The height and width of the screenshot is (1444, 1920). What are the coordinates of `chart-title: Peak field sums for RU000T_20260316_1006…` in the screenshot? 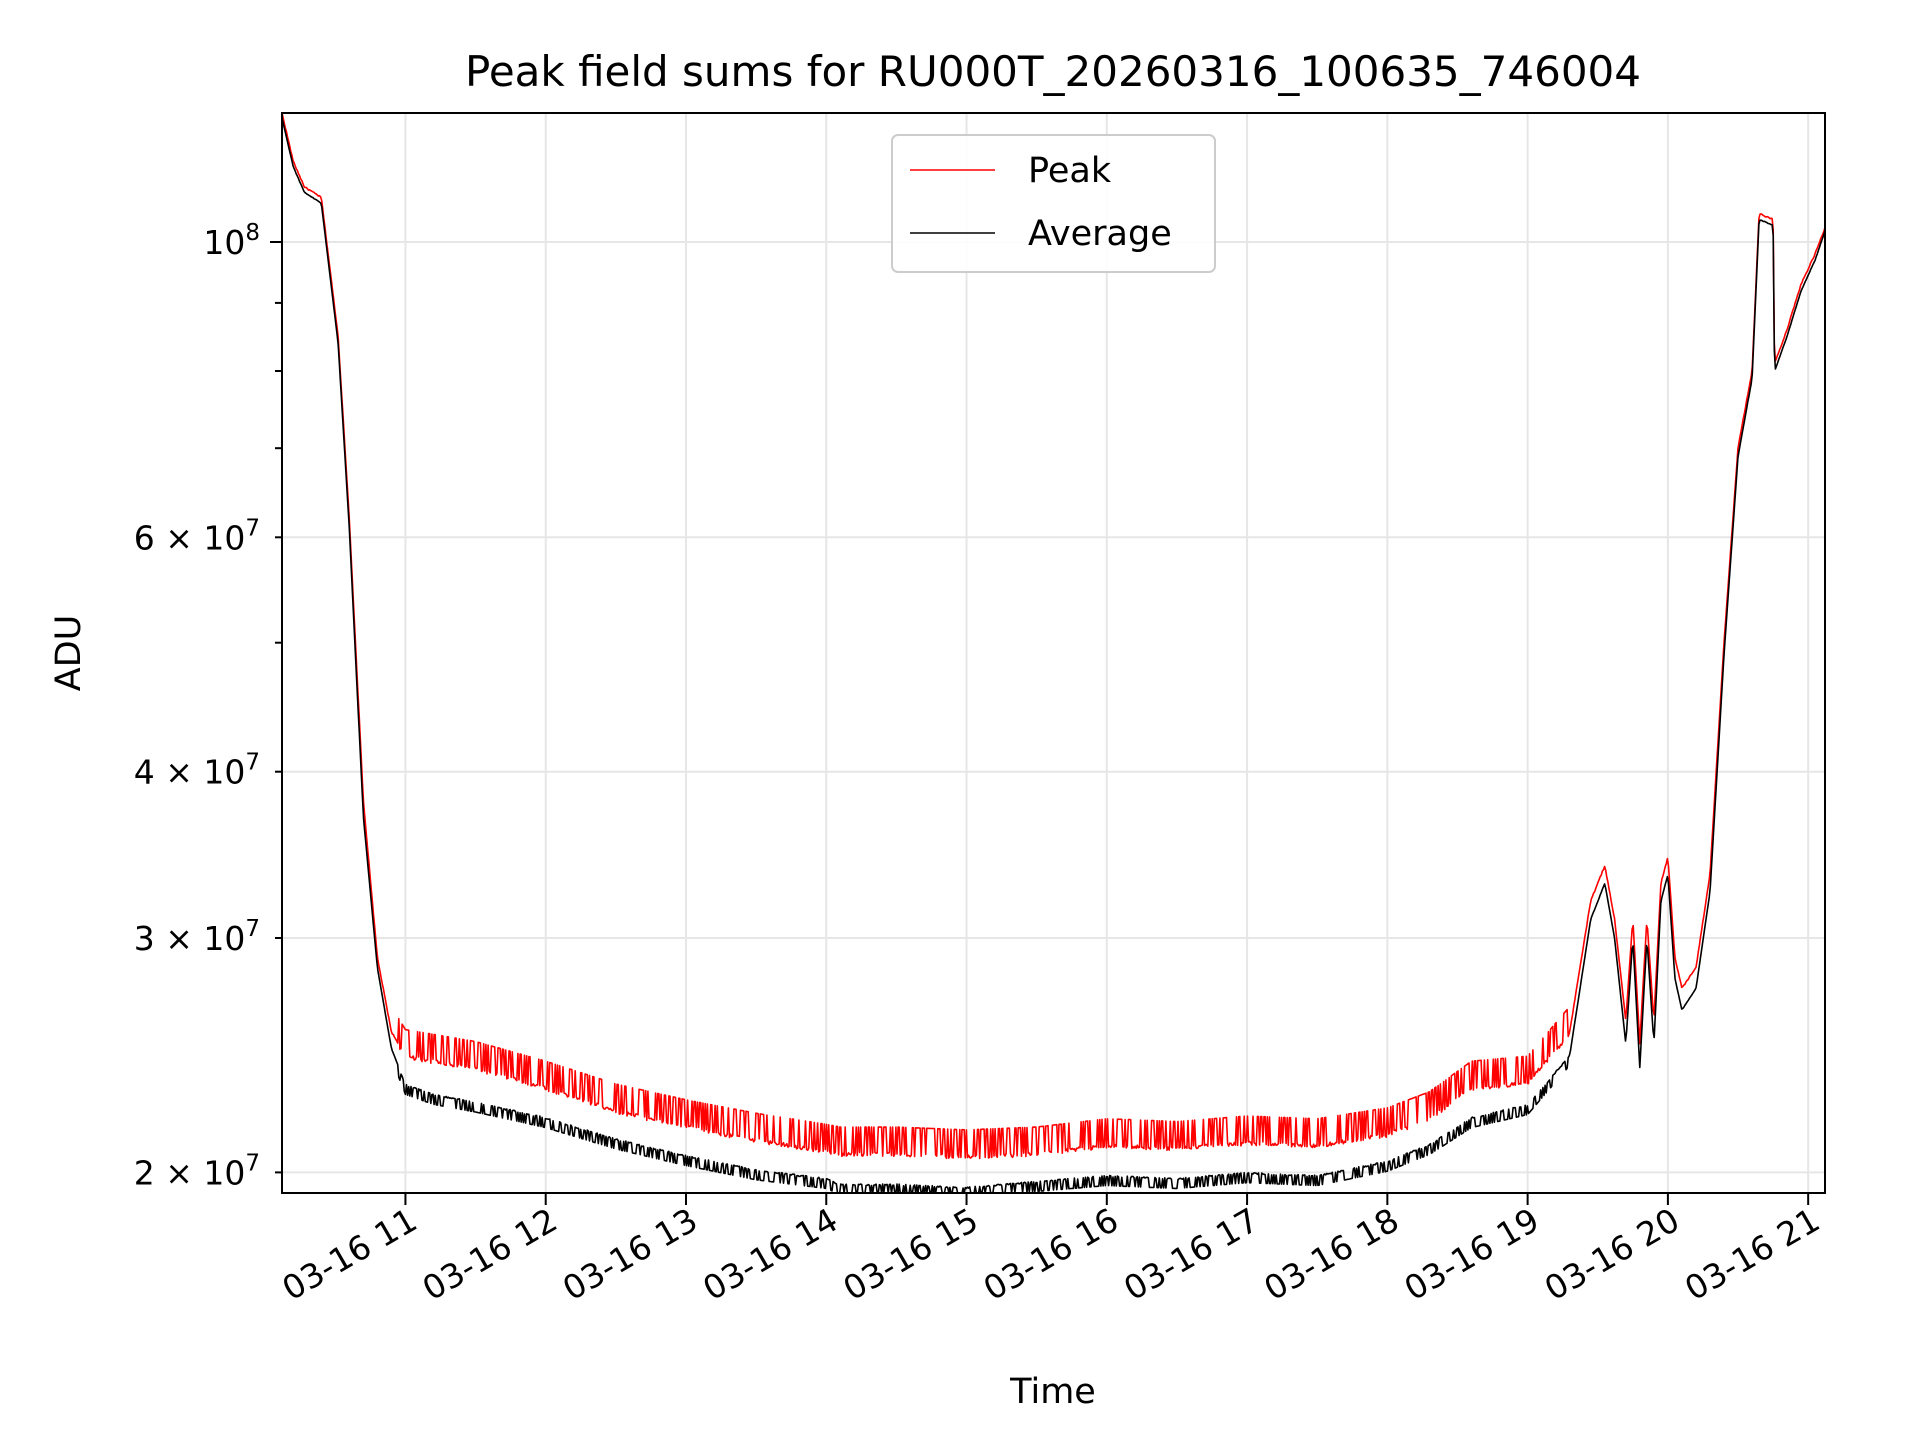 It's located at (1053, 71).